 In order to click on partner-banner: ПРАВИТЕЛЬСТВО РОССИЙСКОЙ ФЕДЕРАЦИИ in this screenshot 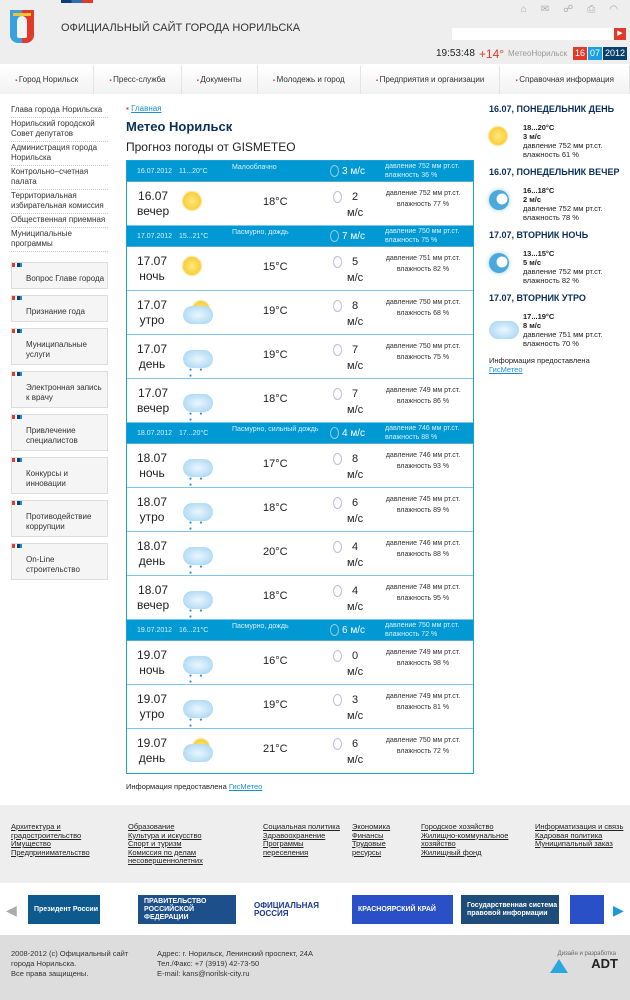, I will do `click(187, 909)`.